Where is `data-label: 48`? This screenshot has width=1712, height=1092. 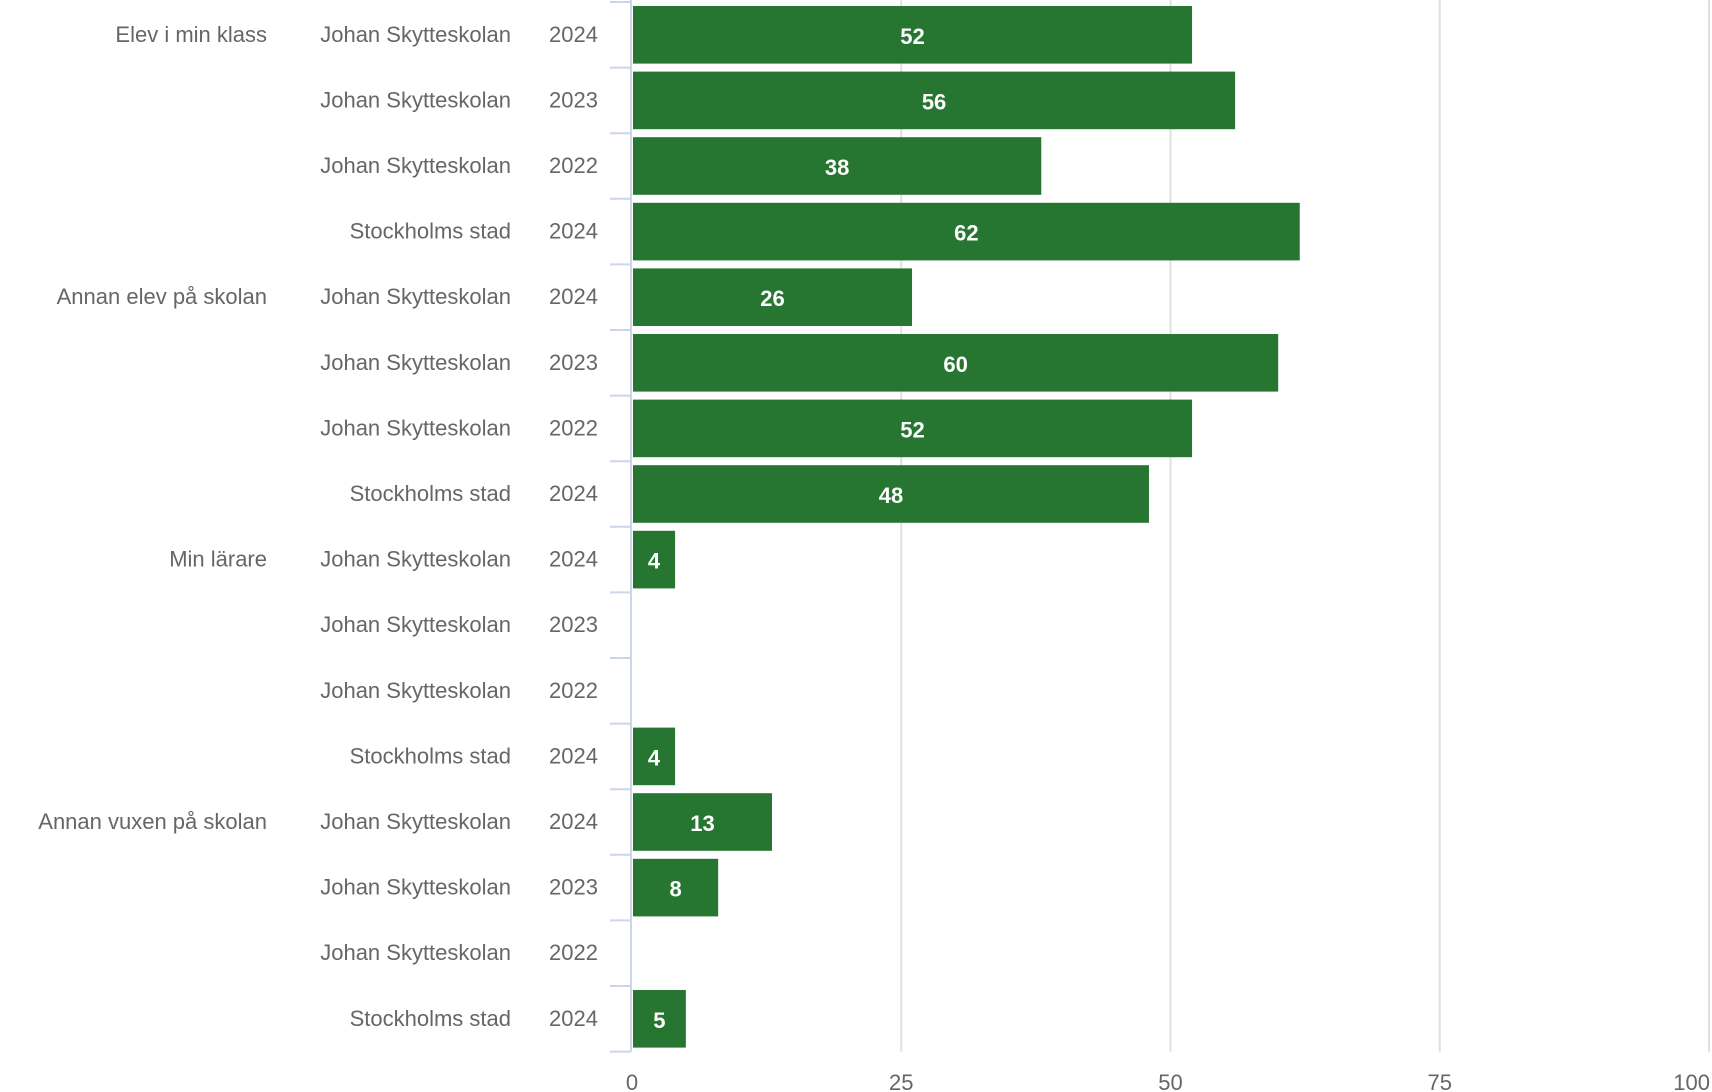 data-label: 48 is located at coordinates (891, 495).